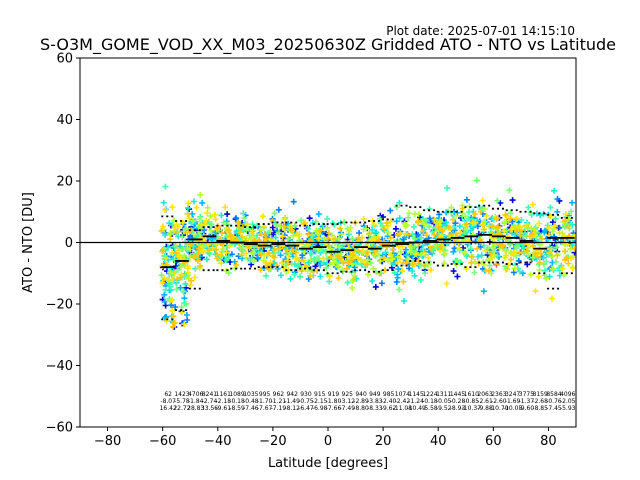 The image size is (640, 480). What do you see at coordinates (499, 401) in the screenshot?
I see `bin-stat-label: -2.60` at bounding box center [499, 401].